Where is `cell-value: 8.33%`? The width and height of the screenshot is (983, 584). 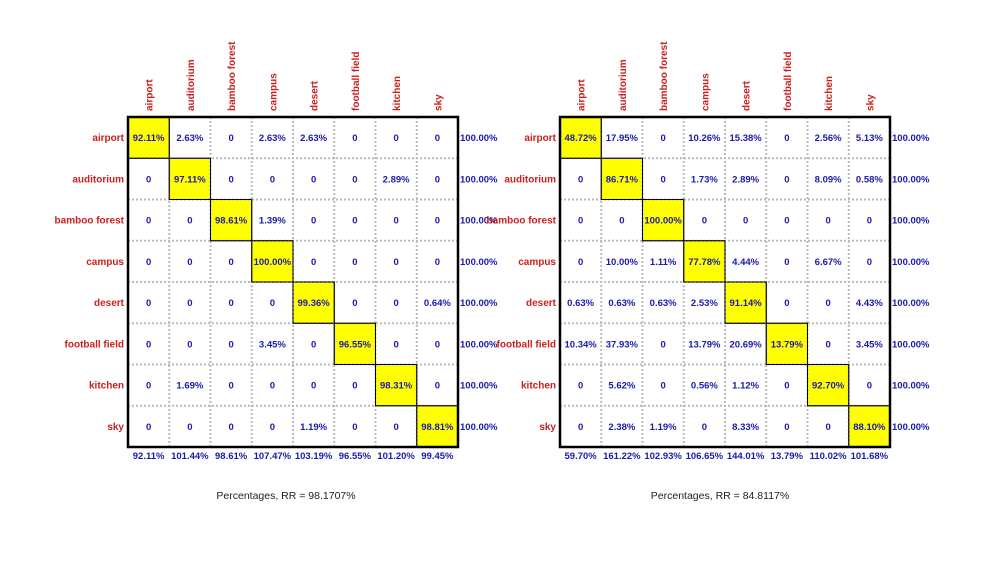 cell-value: 8.33% is located at coordinates (745, 427).